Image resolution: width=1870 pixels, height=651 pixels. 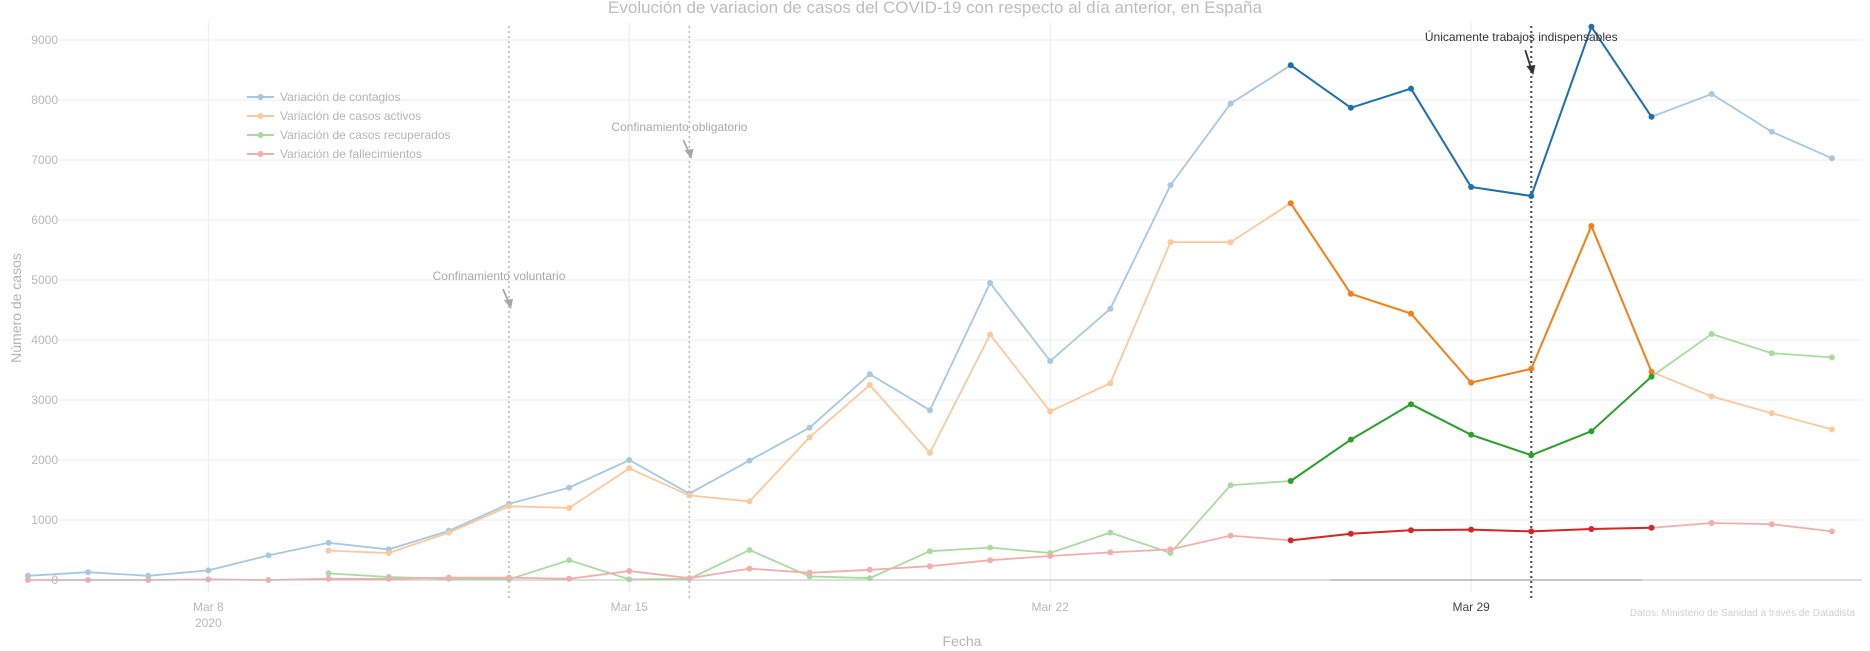 What do you see at coordinates (350, 116) in the screenshot?
I see `legend-label: Variación de casos activos` at bounding box center [350, 116].